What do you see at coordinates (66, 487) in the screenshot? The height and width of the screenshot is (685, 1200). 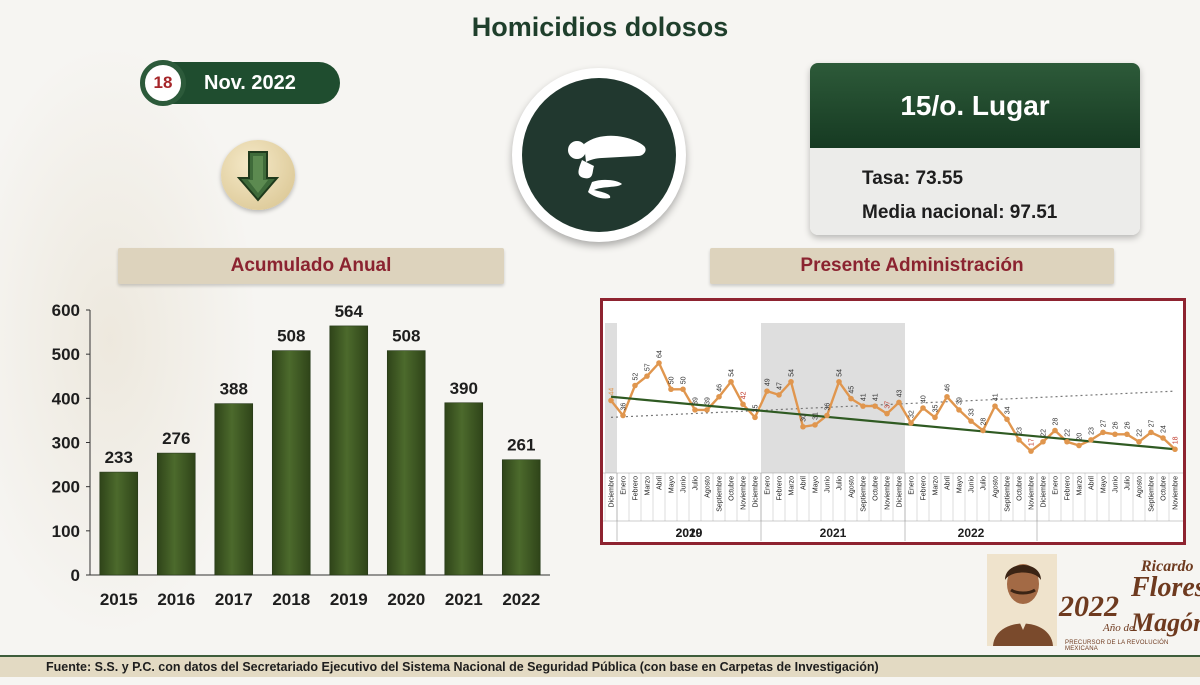 I see `y-tick-label: 200` at bounding box center [66, 487].